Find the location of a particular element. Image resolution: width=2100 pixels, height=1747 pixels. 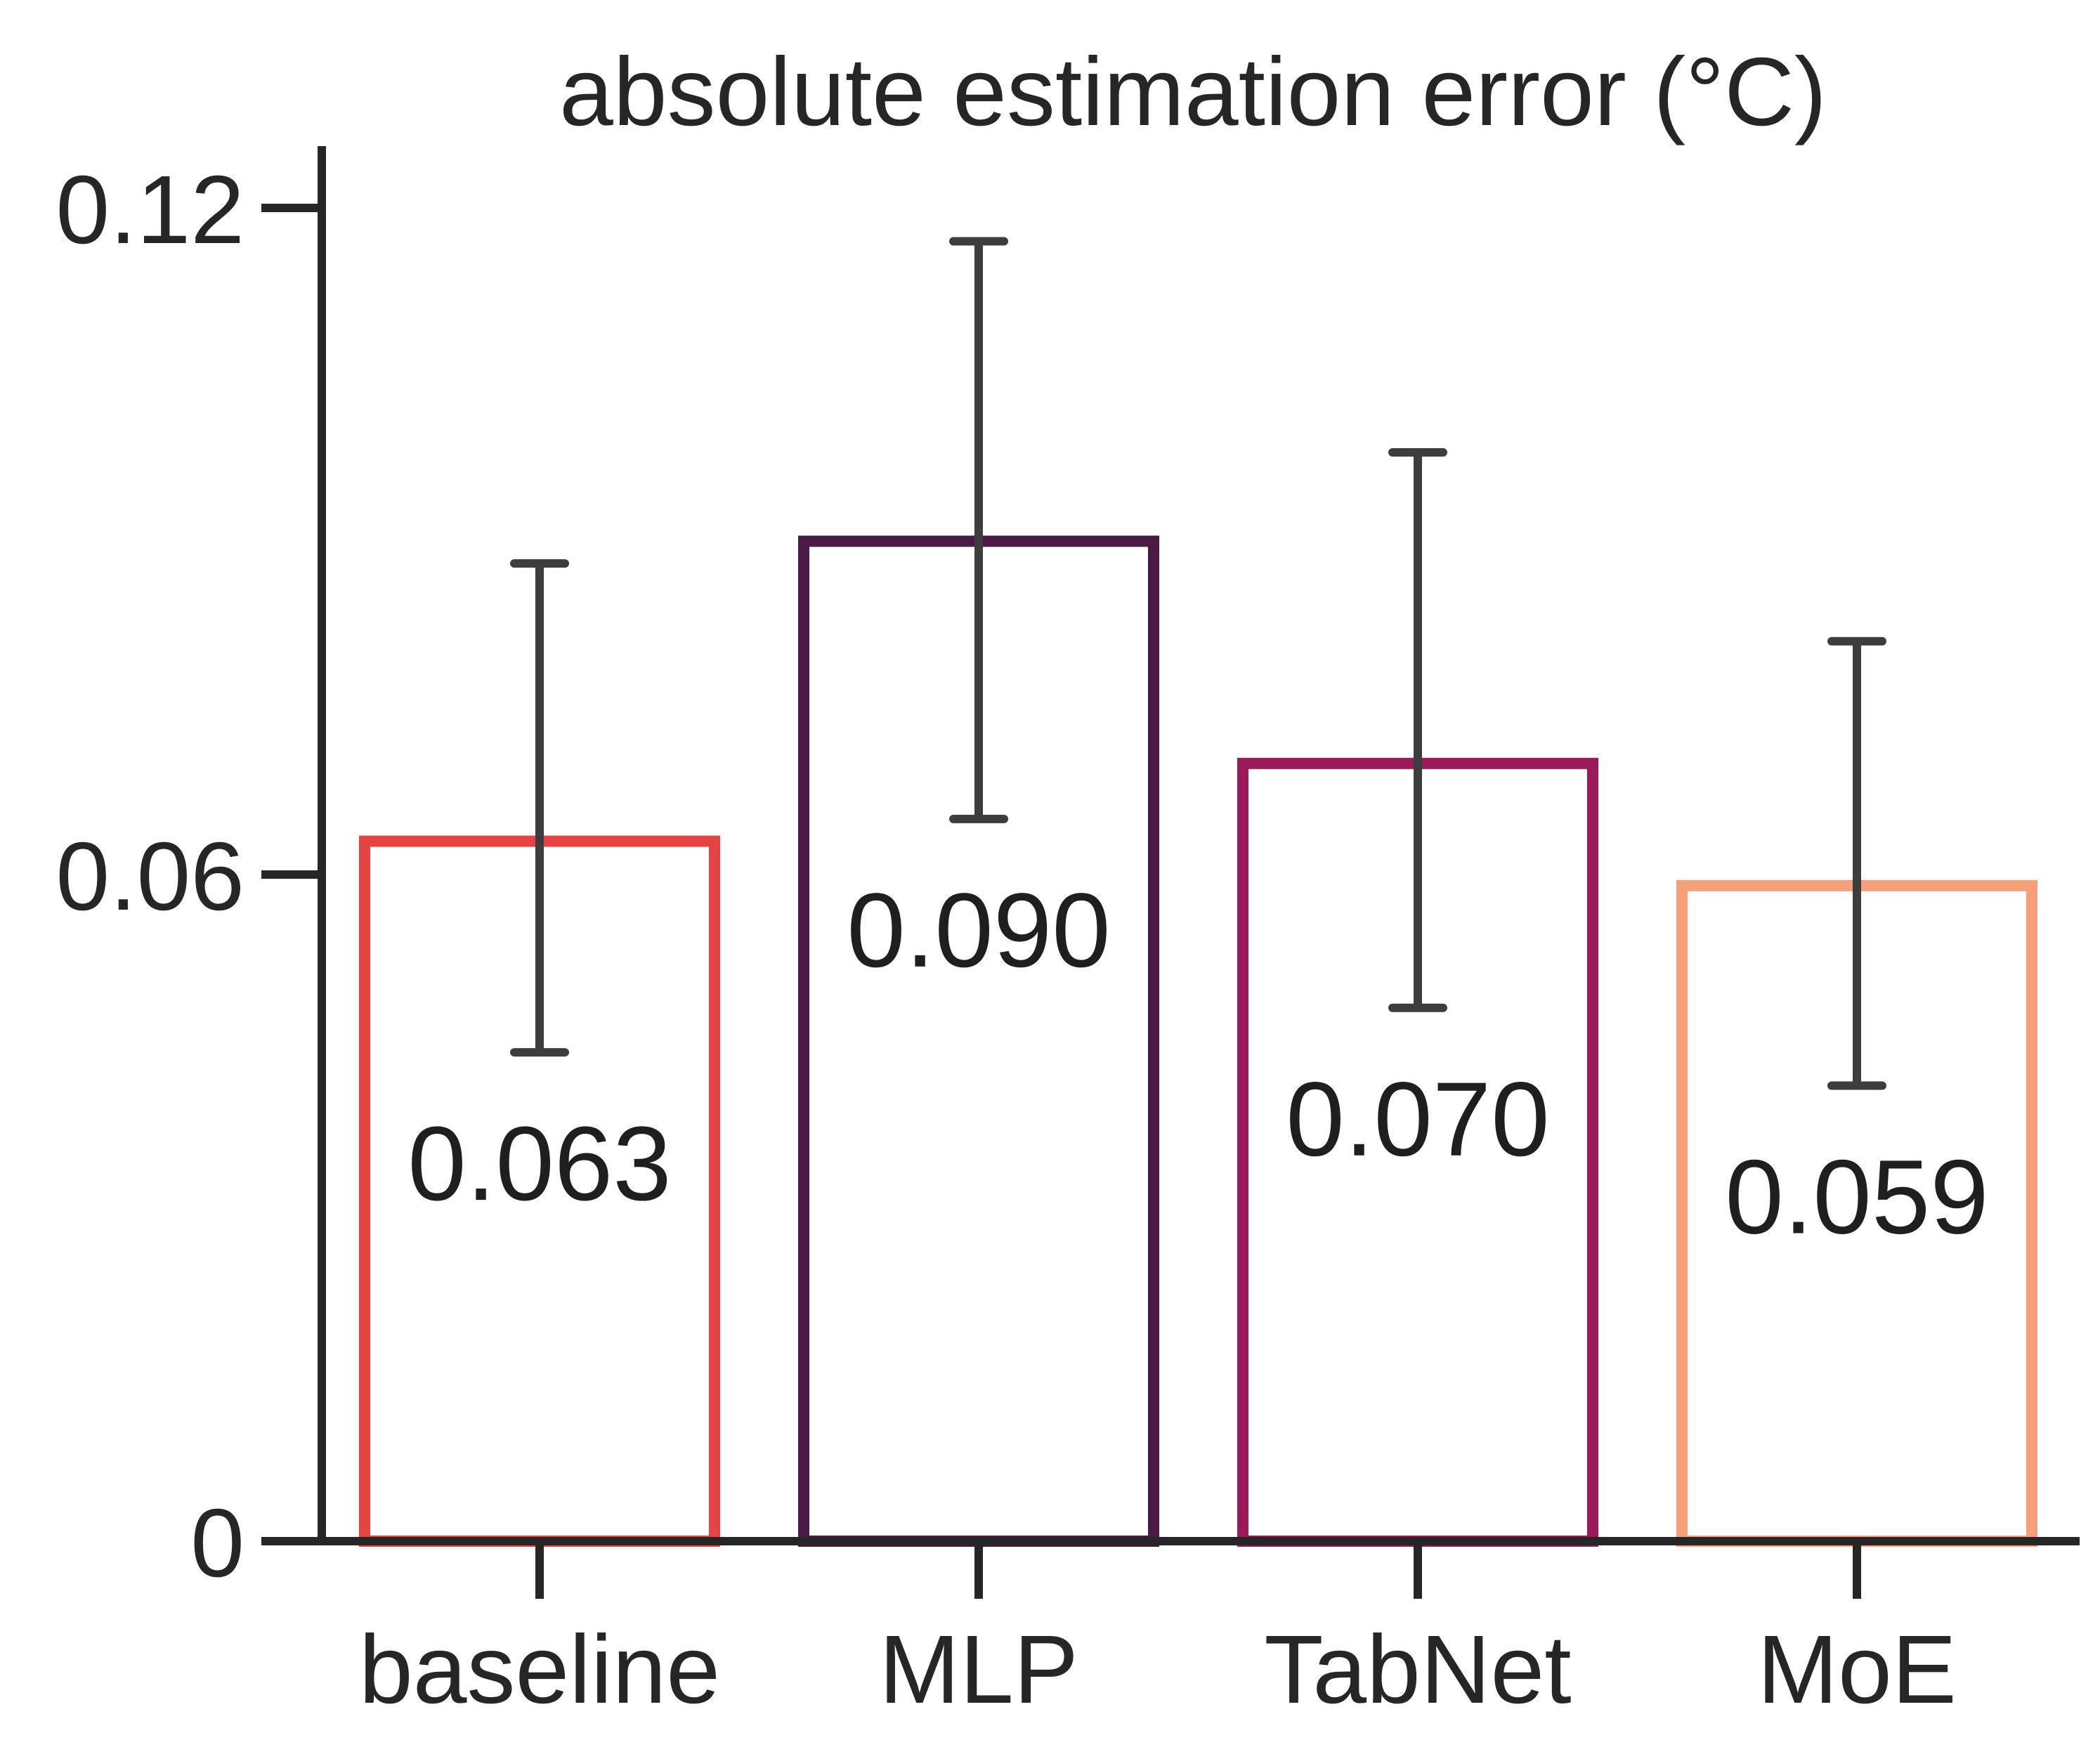

y-tick-label-0: 0 is located at coordinates (217, 1543).